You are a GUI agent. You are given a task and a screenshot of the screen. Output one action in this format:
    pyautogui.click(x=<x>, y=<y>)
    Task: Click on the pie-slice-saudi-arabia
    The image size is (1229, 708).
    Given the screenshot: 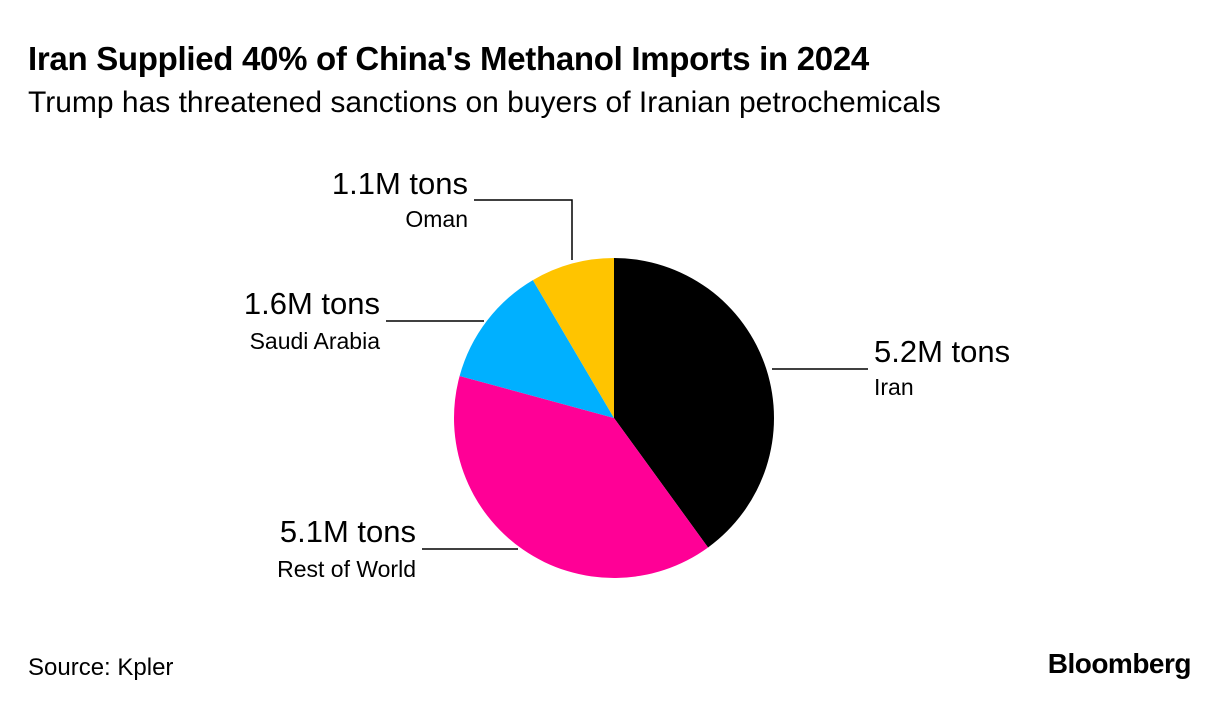 What is the action you would take?
    pyautogui.click(x=536, y=349)
    